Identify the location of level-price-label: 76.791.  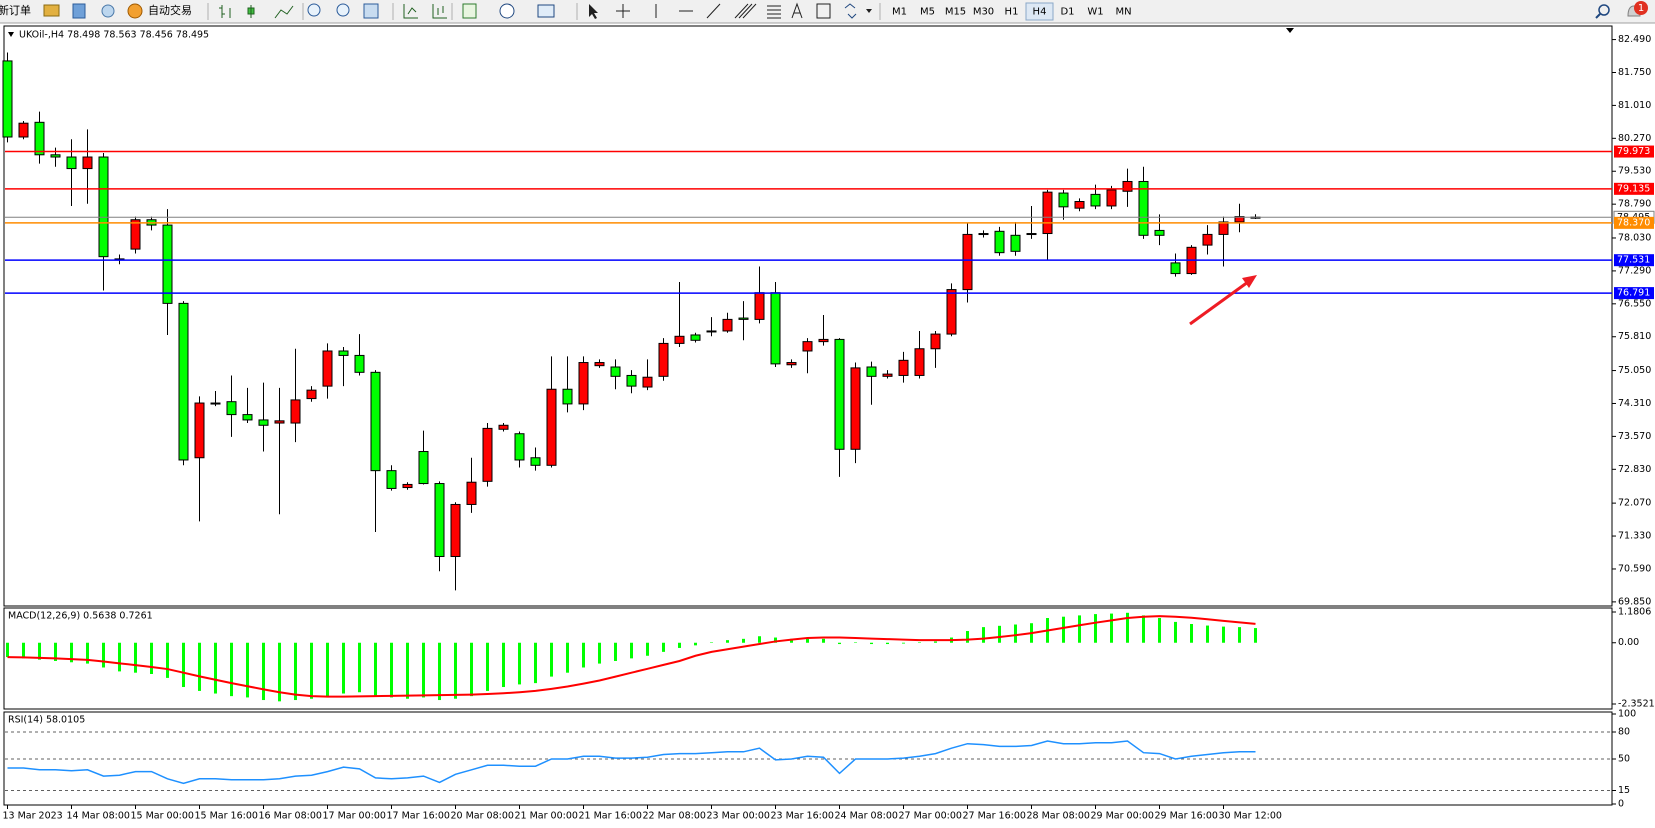
(1633, 293).